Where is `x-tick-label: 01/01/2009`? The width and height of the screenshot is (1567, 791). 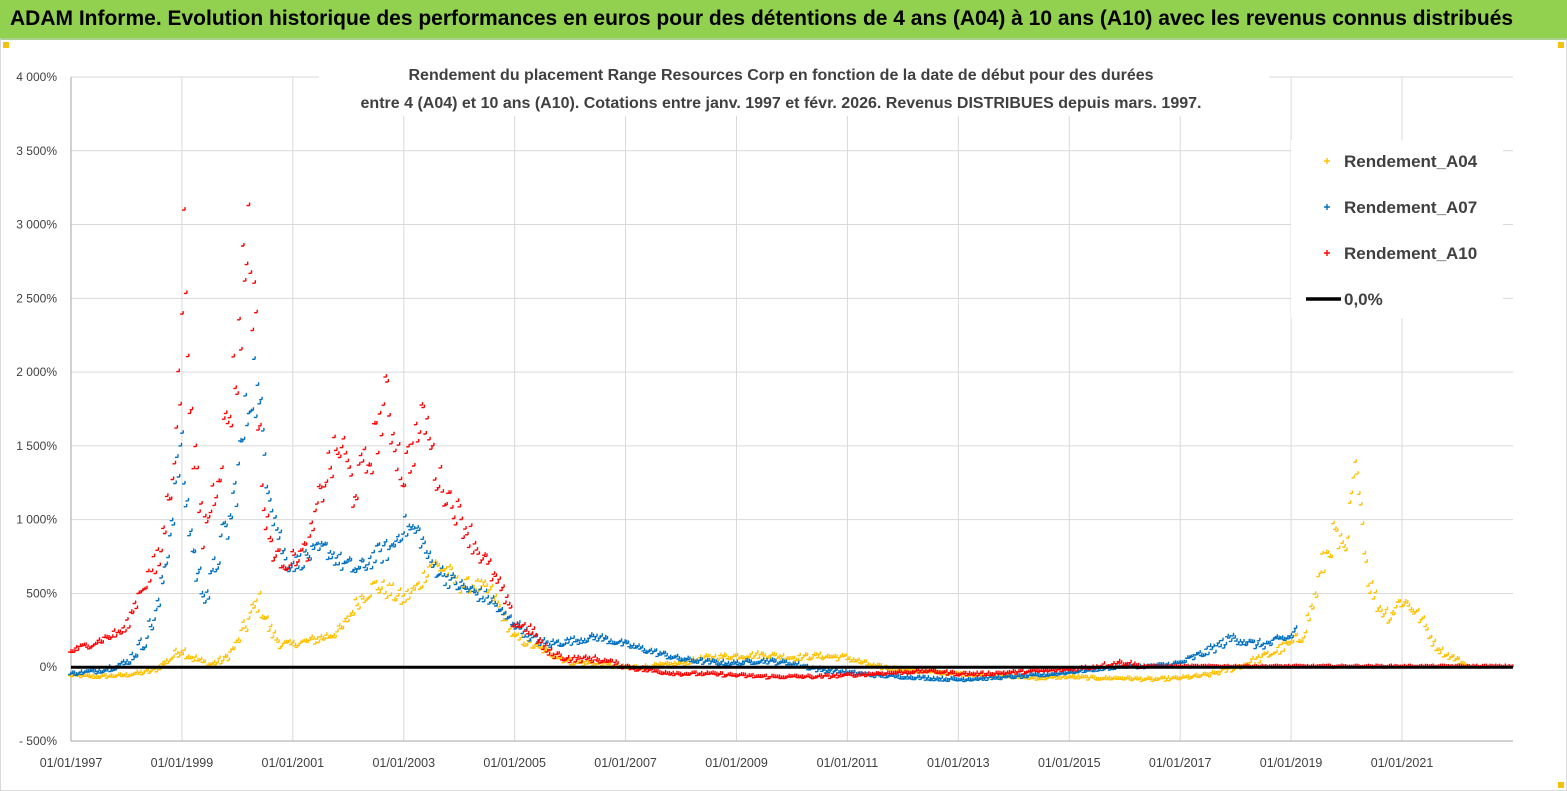
x-tick-label: 01/01/2009 is located at coordinates (736, 763).